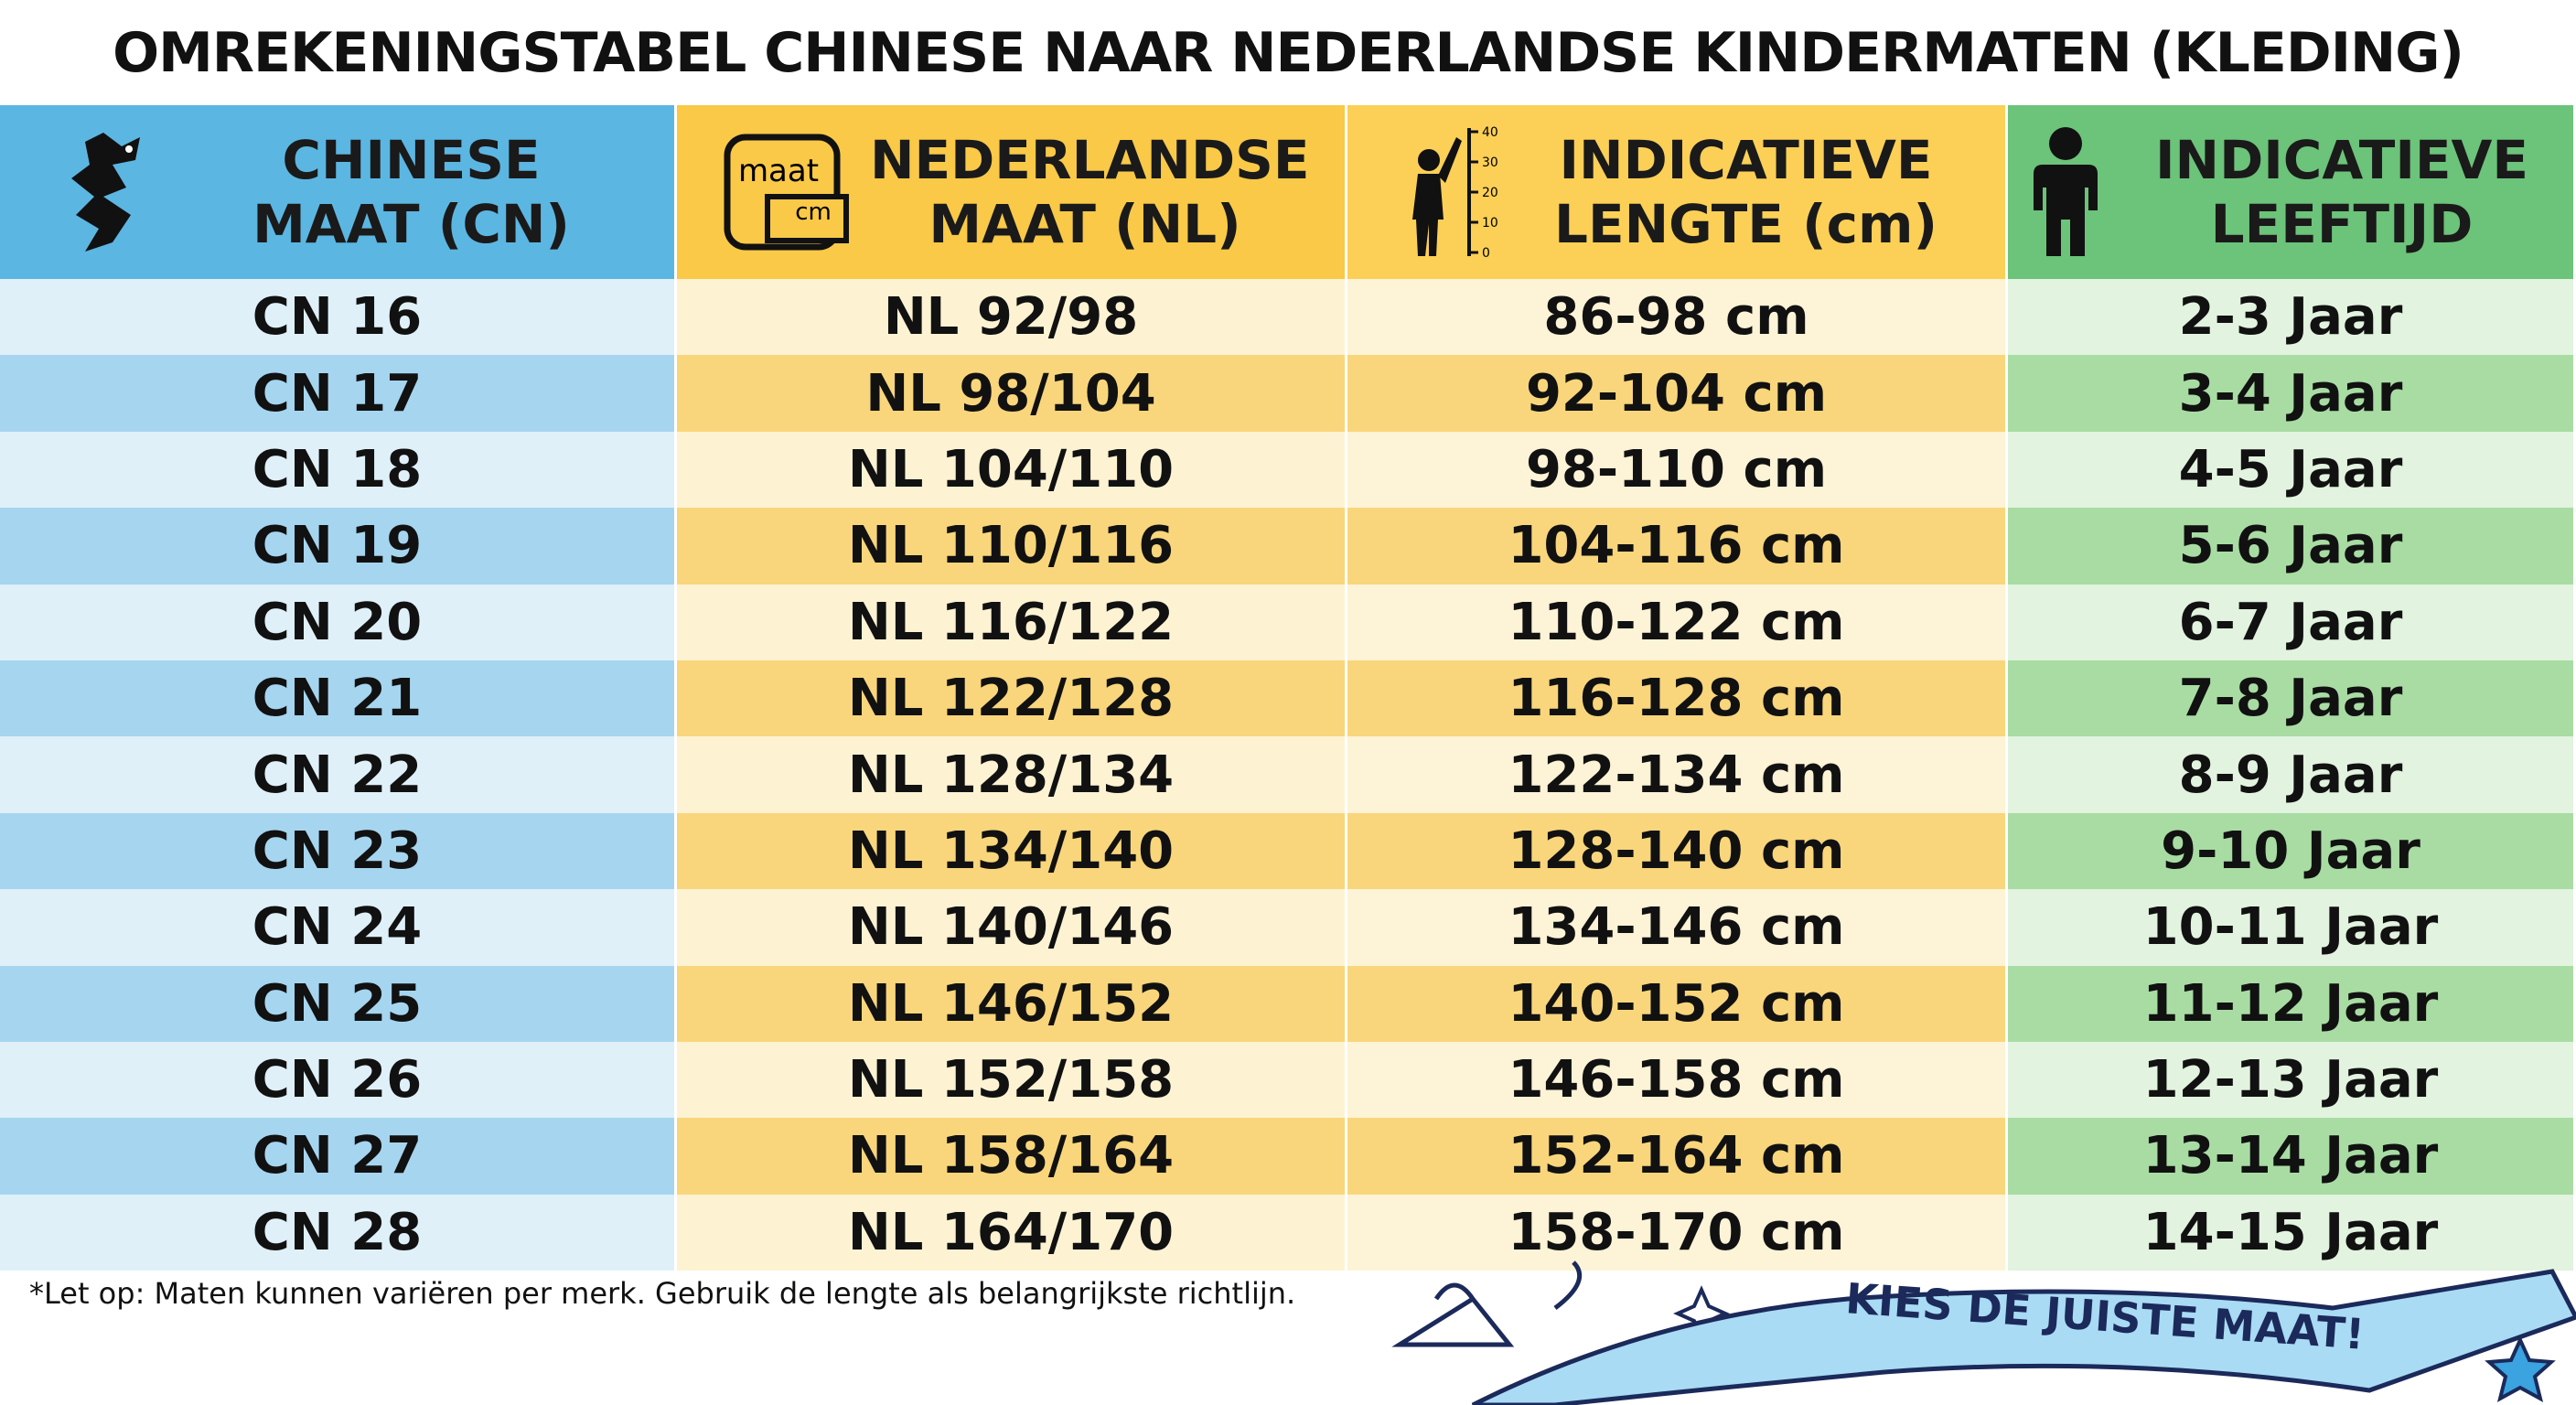 The image size is (2576, 1405). Describe the element at coordinates (1012, 927) in the screenshot. I see `table-cell: NL 140/146` at that location.